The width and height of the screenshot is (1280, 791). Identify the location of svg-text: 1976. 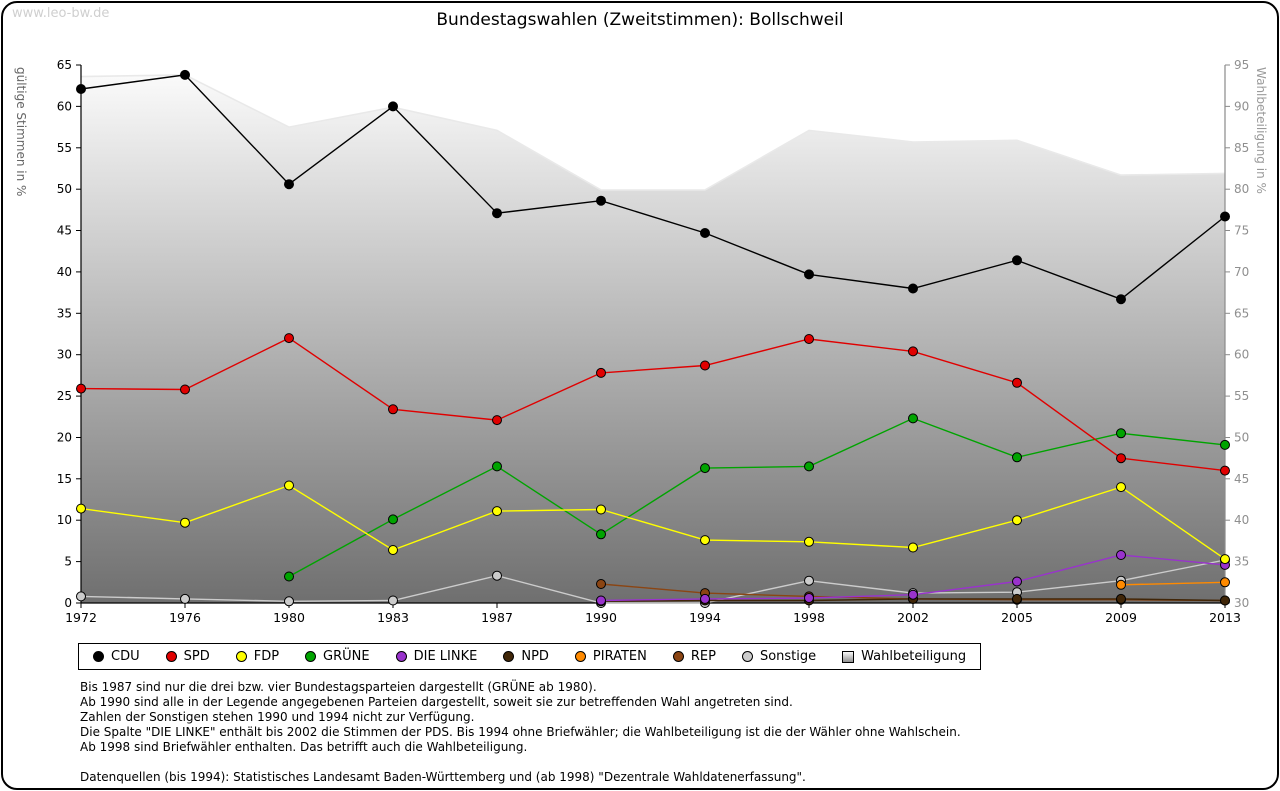
(185, 617).